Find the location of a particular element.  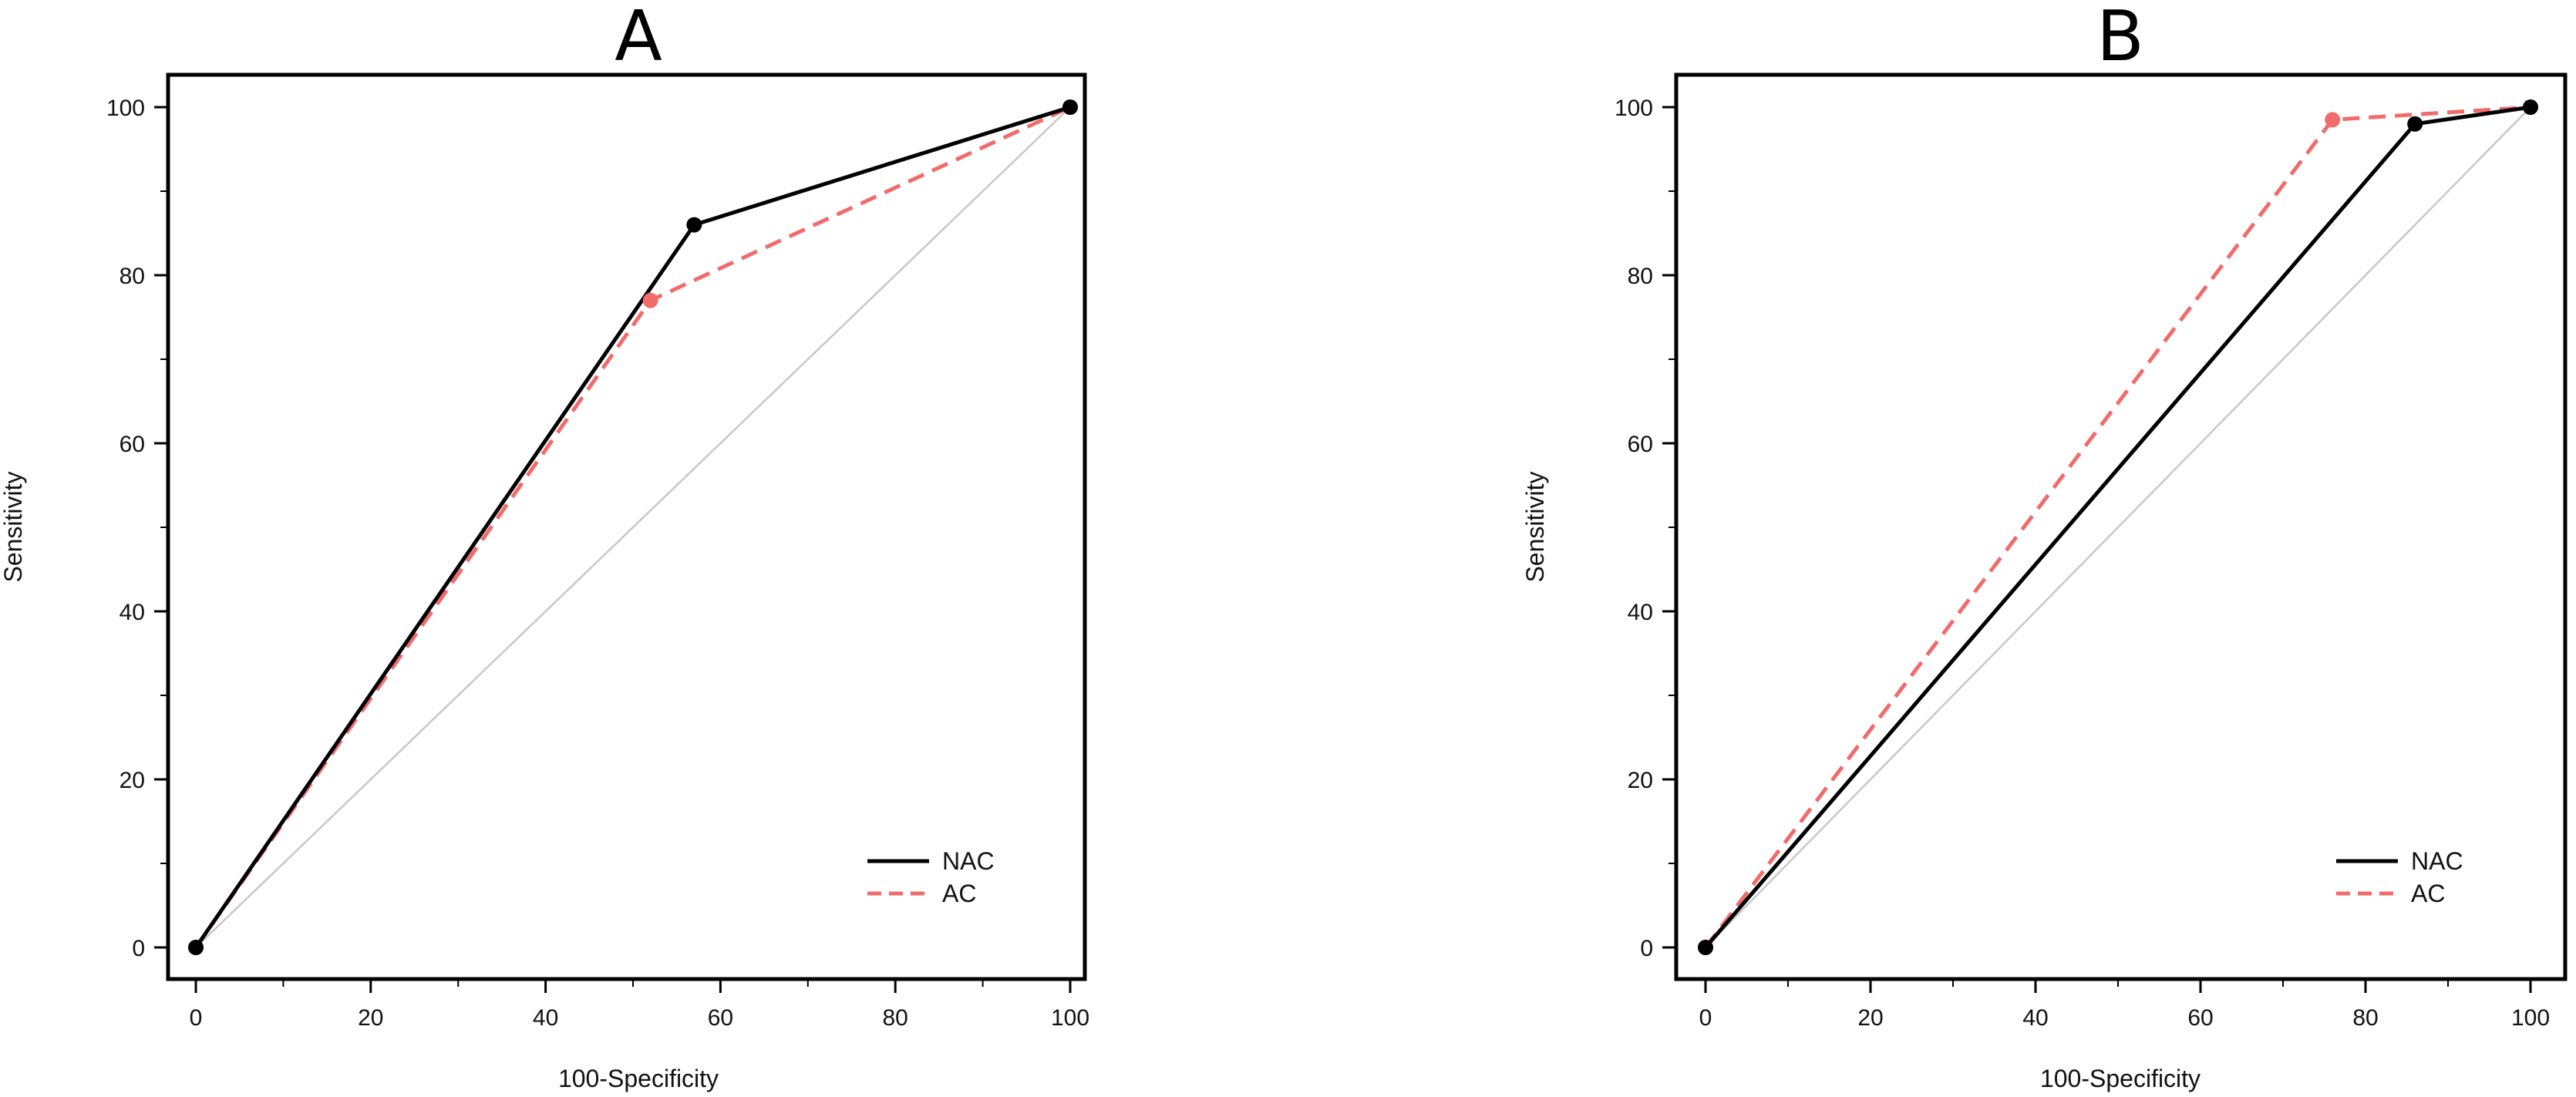

panel-a-title: A is located at coordinates (639, 38).